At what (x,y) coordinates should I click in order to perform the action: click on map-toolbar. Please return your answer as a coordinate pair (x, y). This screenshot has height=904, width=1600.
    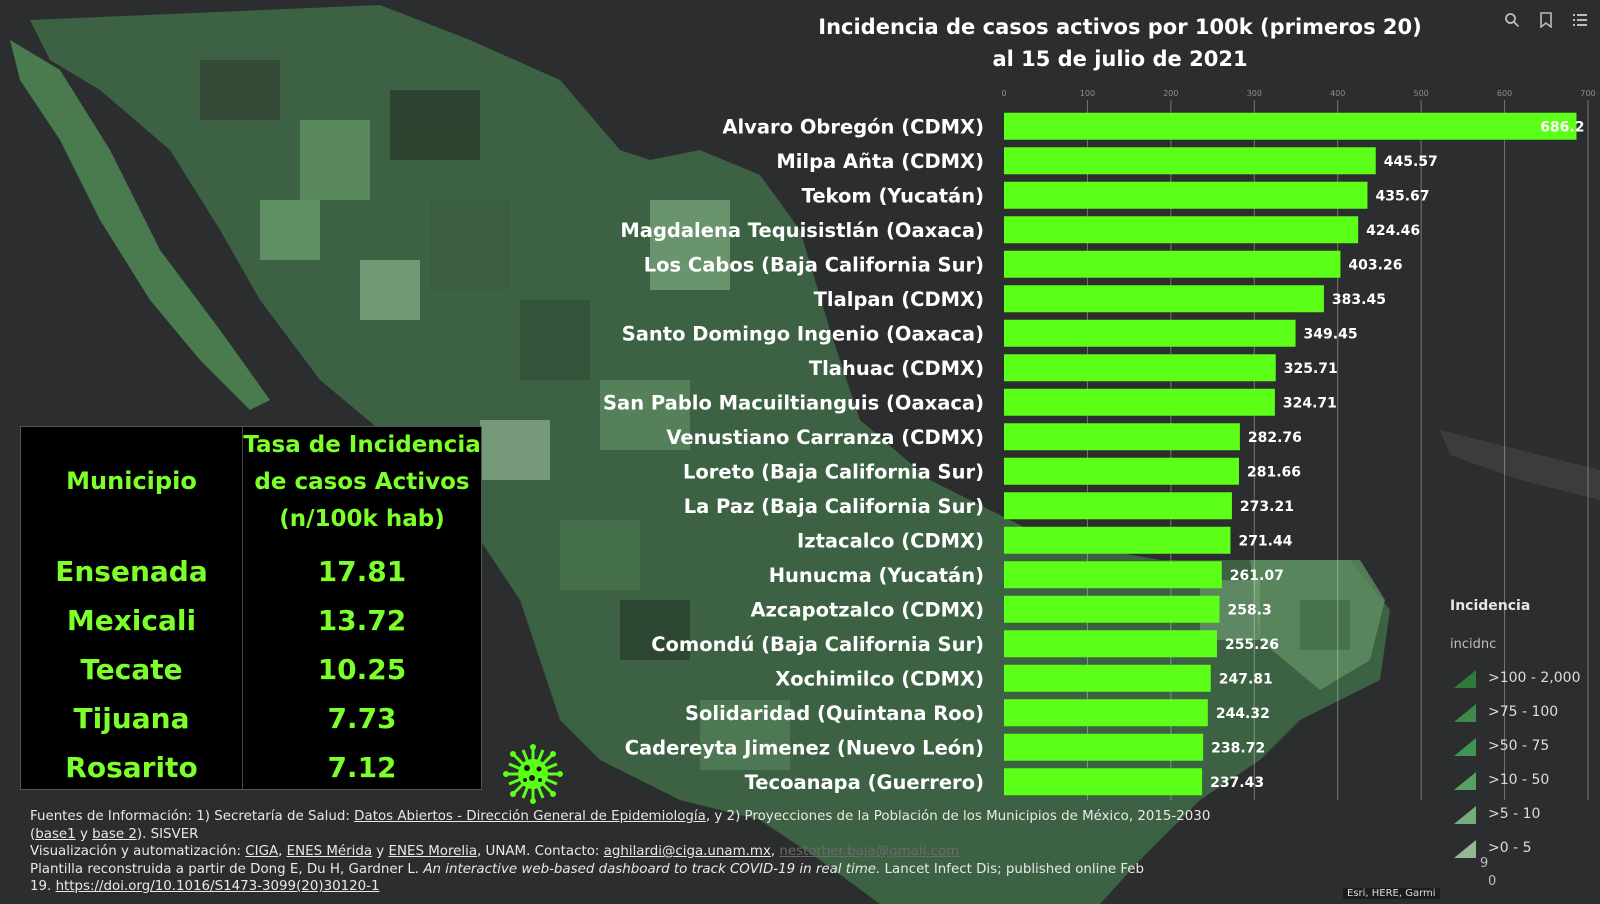
    Looking at the image, I should click on (1546, 20).